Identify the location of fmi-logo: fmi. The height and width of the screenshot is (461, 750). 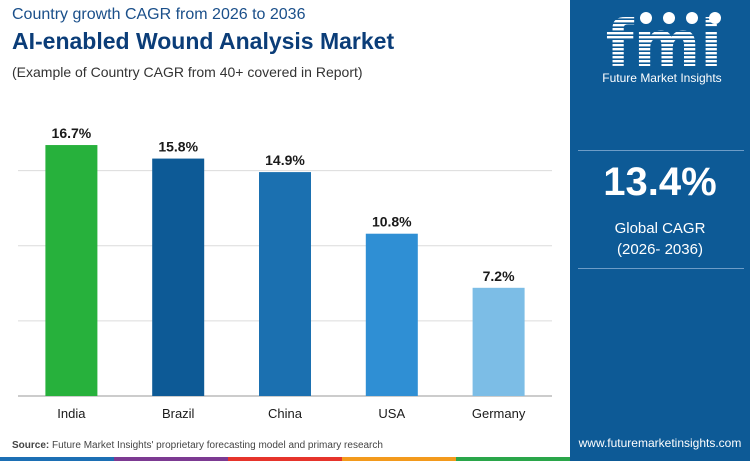
(664, 45).